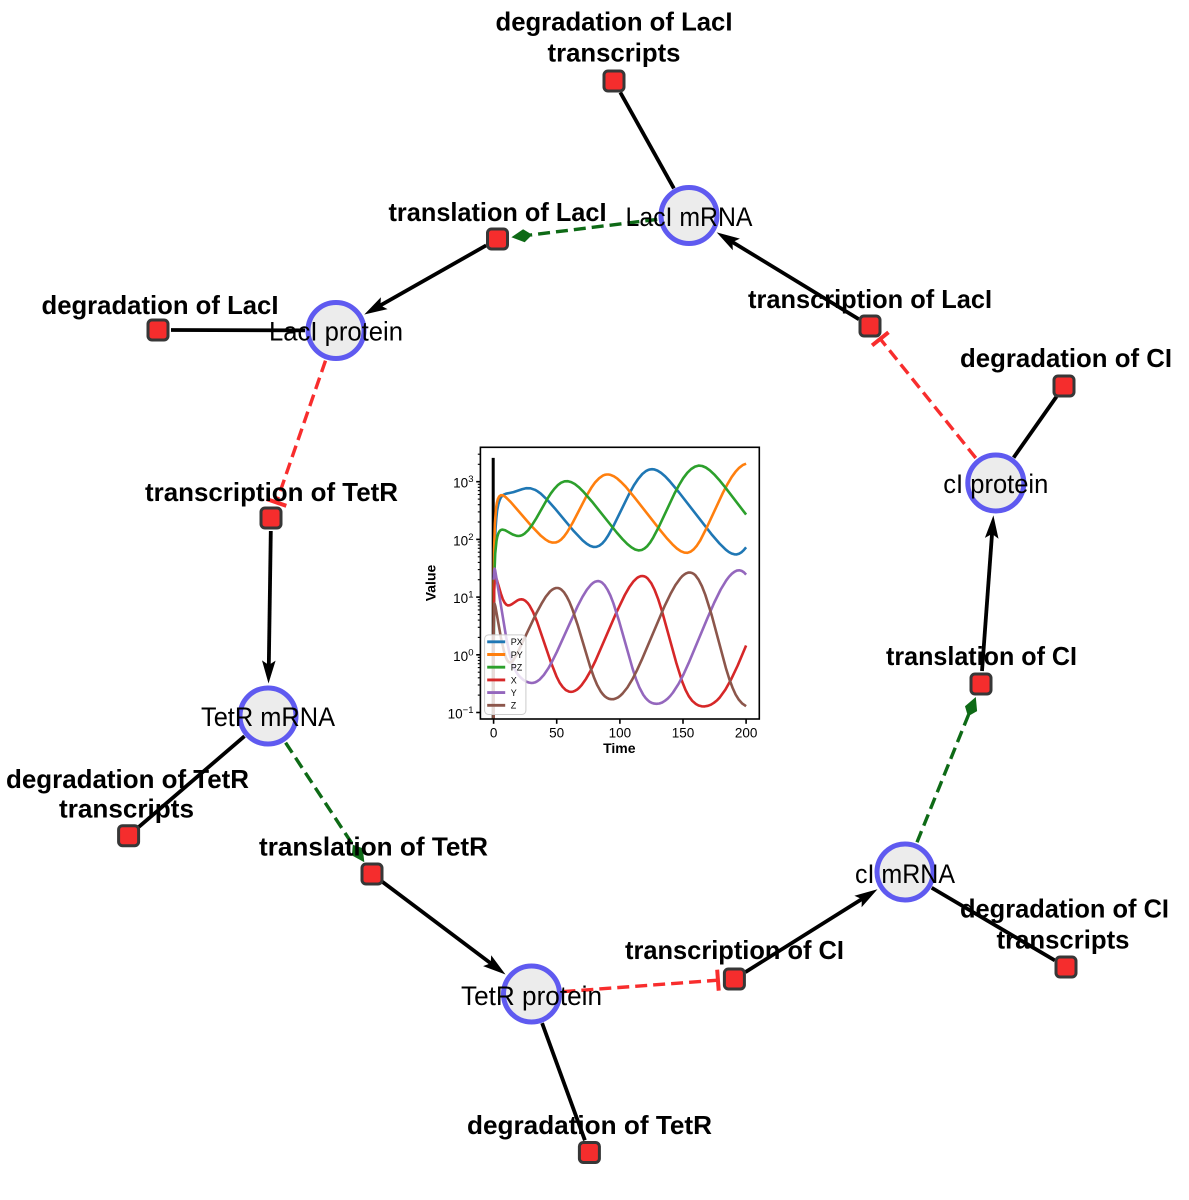  What do you see at coordinates (746, 732) in the screenshot?
I see `svg-text: 200` at bounding box center [746, 732].